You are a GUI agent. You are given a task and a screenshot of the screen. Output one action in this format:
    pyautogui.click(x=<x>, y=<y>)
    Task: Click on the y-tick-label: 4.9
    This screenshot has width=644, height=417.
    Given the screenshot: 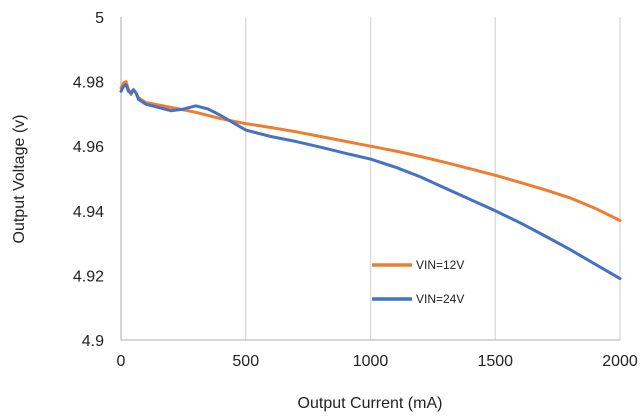 What is the action you would take?
    pyautogui.click(x=93, y=341)
    